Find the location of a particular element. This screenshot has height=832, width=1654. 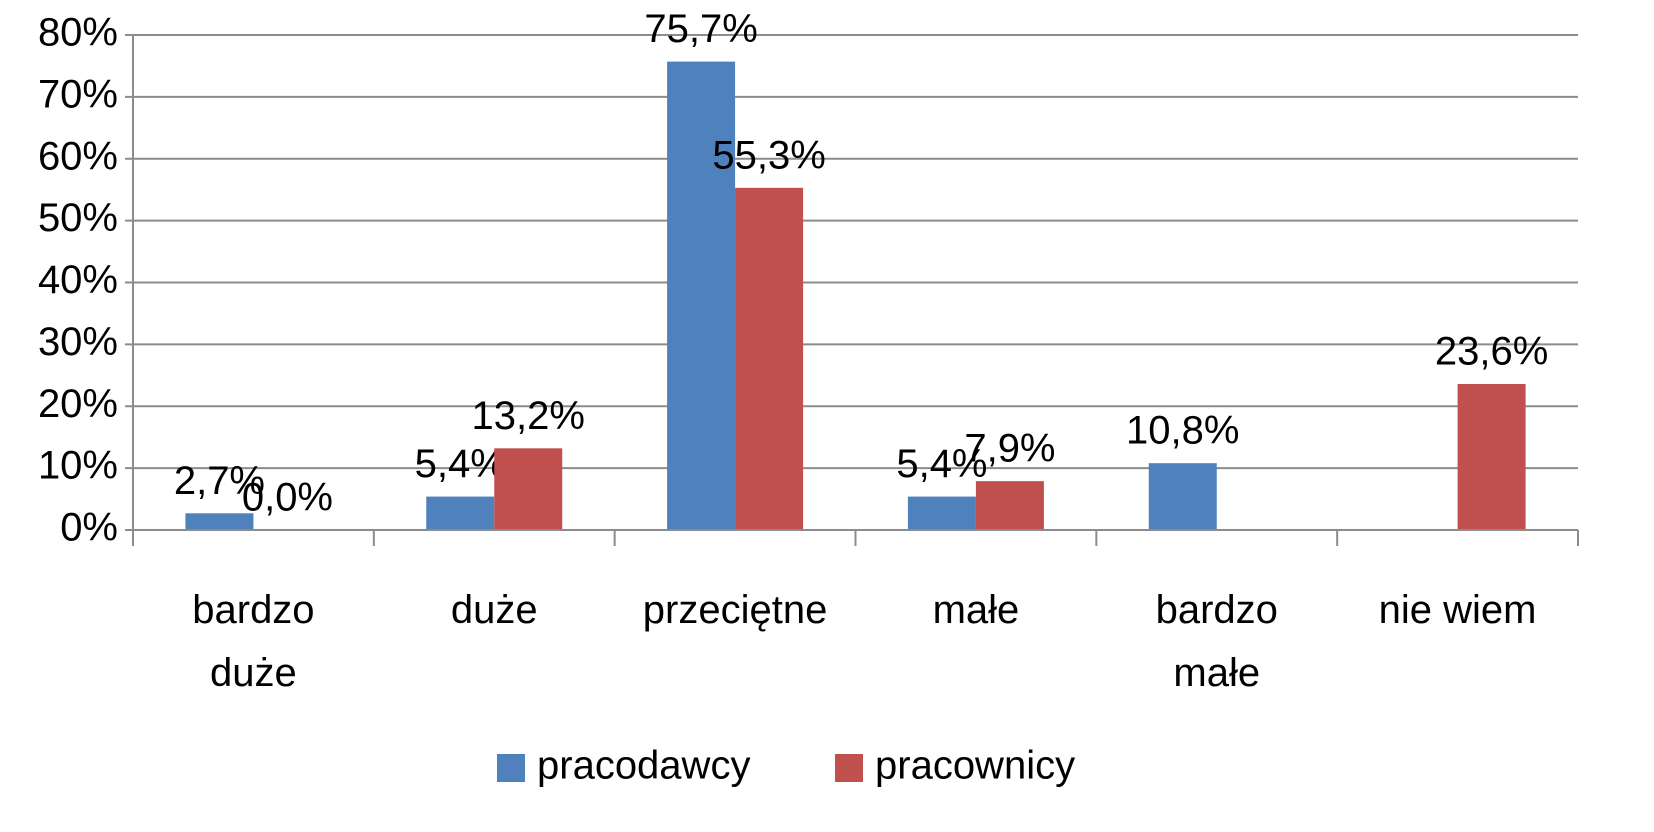

y-tick-label: 0% is located at coordinates (89, 528).